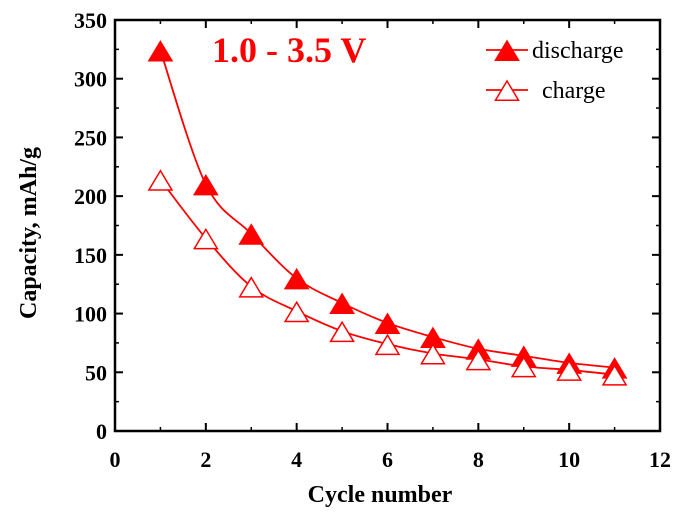 This screenshot has width=684, height=513. Describe the element at coordinates (90, 196) in the screenshot. I see `y-tick-label: 200` at that location.